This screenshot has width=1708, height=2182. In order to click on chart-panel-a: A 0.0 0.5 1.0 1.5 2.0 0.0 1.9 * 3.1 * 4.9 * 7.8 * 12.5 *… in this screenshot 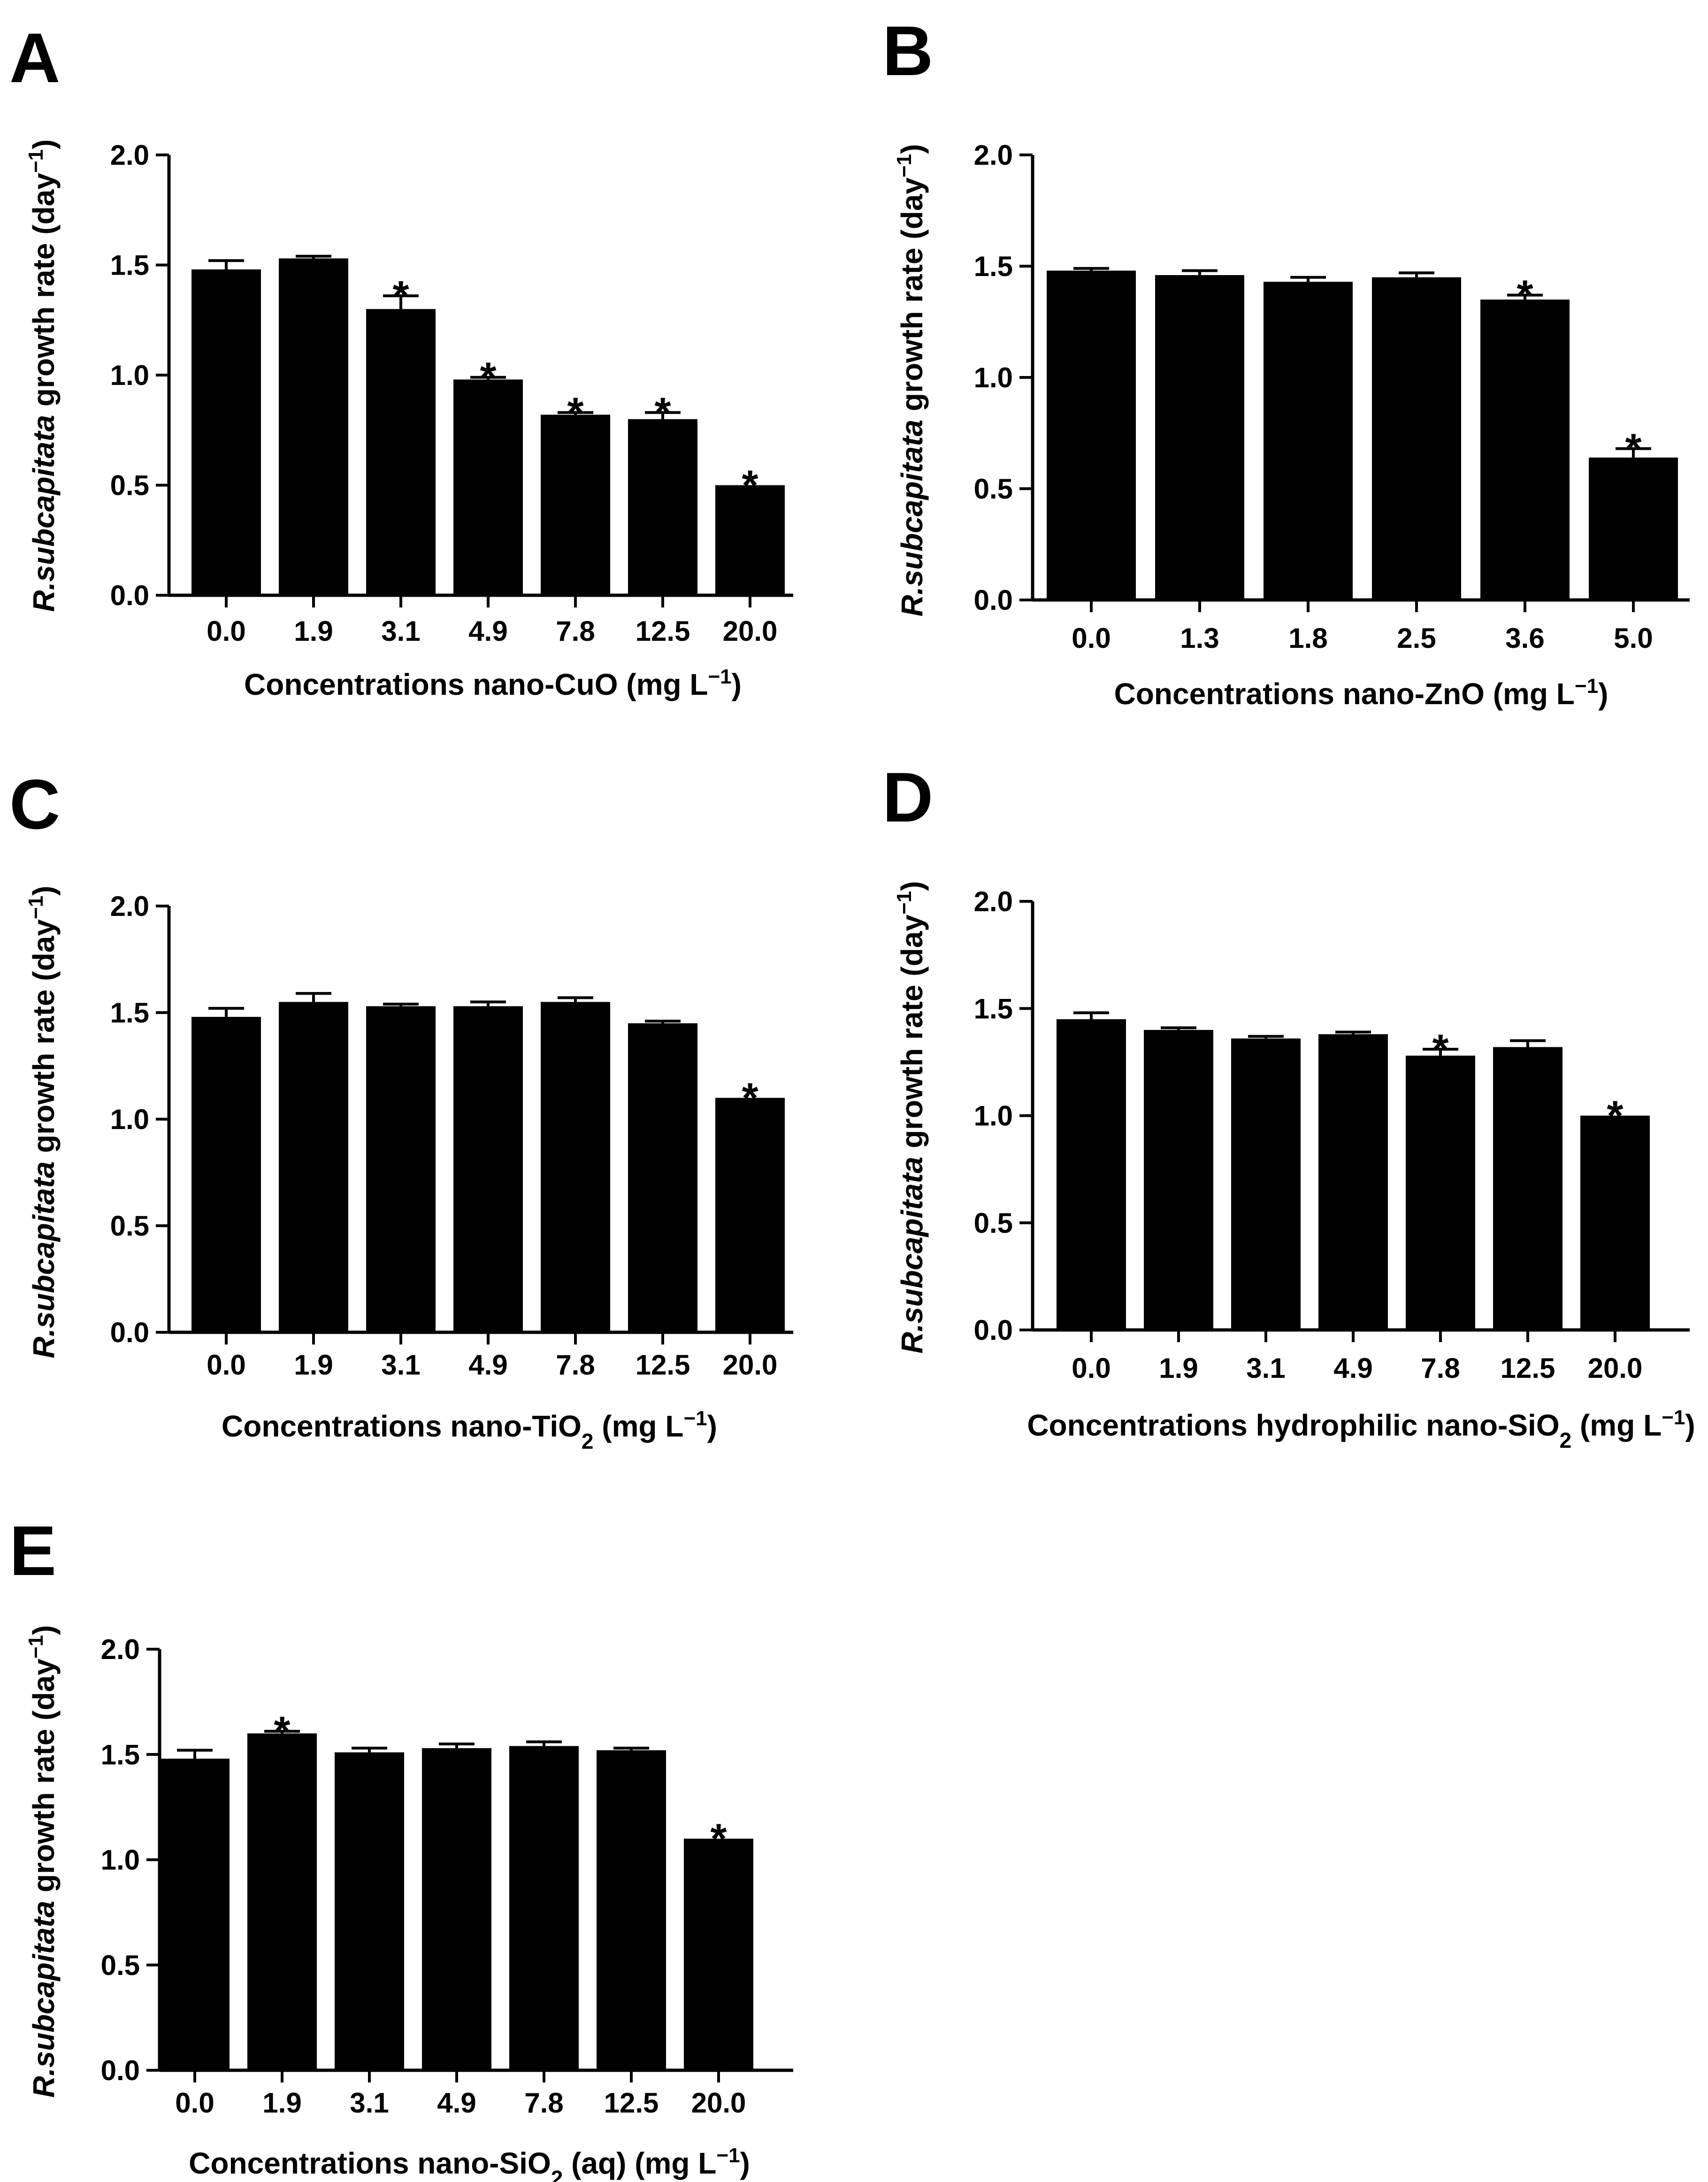, I will do `click(401, 359)`.